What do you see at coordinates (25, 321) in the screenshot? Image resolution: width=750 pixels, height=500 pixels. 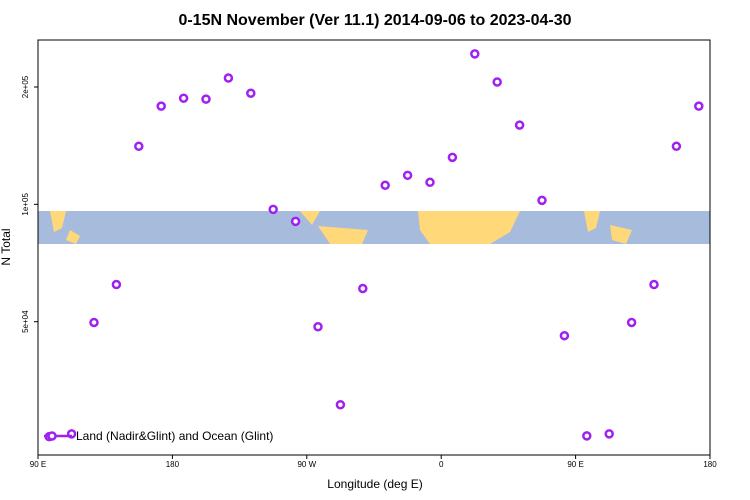 I see `y-tick-label: 5e+04` at bounding box center [25, 321].